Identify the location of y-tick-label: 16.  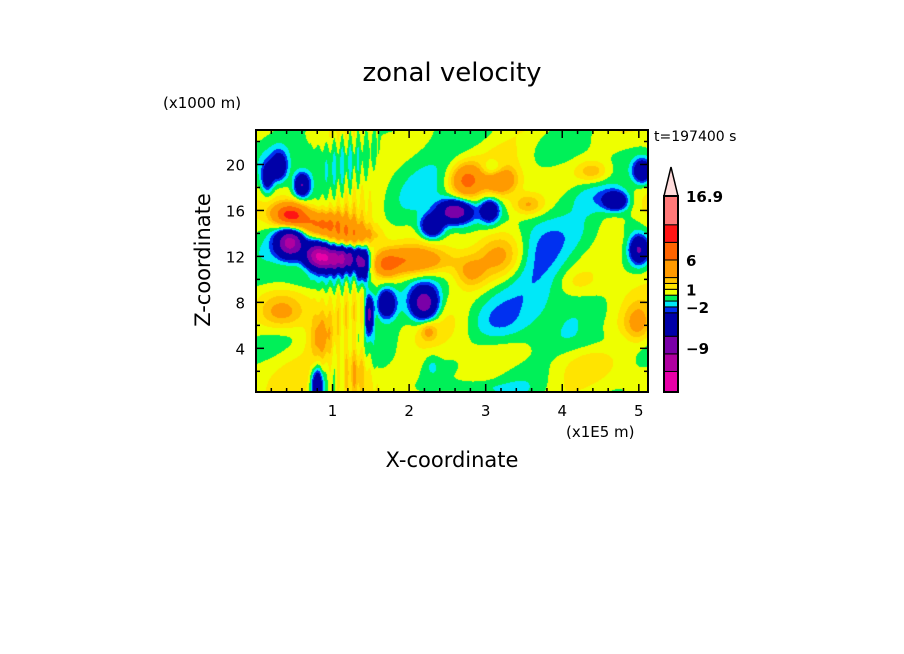
(235, 211).